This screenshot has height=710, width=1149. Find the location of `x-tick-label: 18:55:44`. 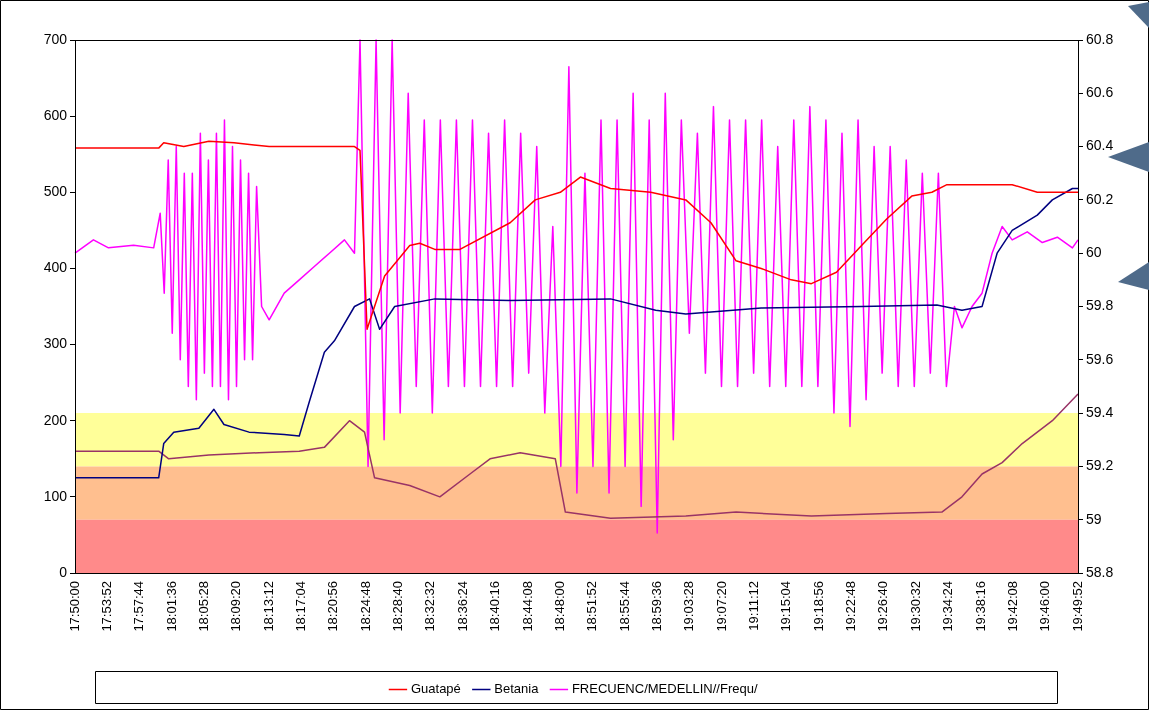

x-tick-label: 18:55:44 is located at coordinates (624, 606).